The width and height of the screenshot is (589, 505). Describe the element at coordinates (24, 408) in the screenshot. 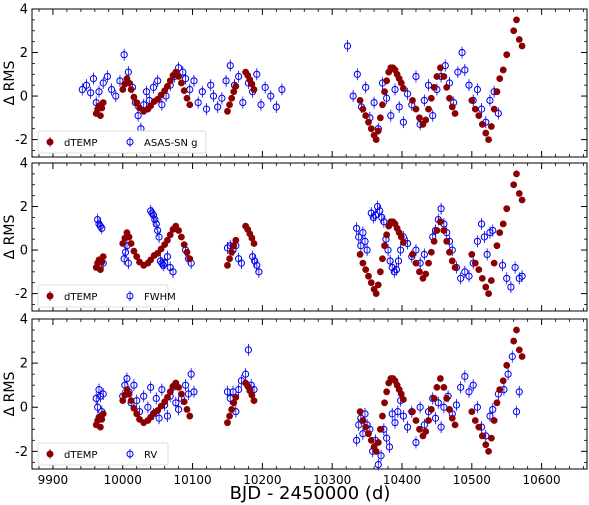

I see `y-tick-label: 0` at that location.